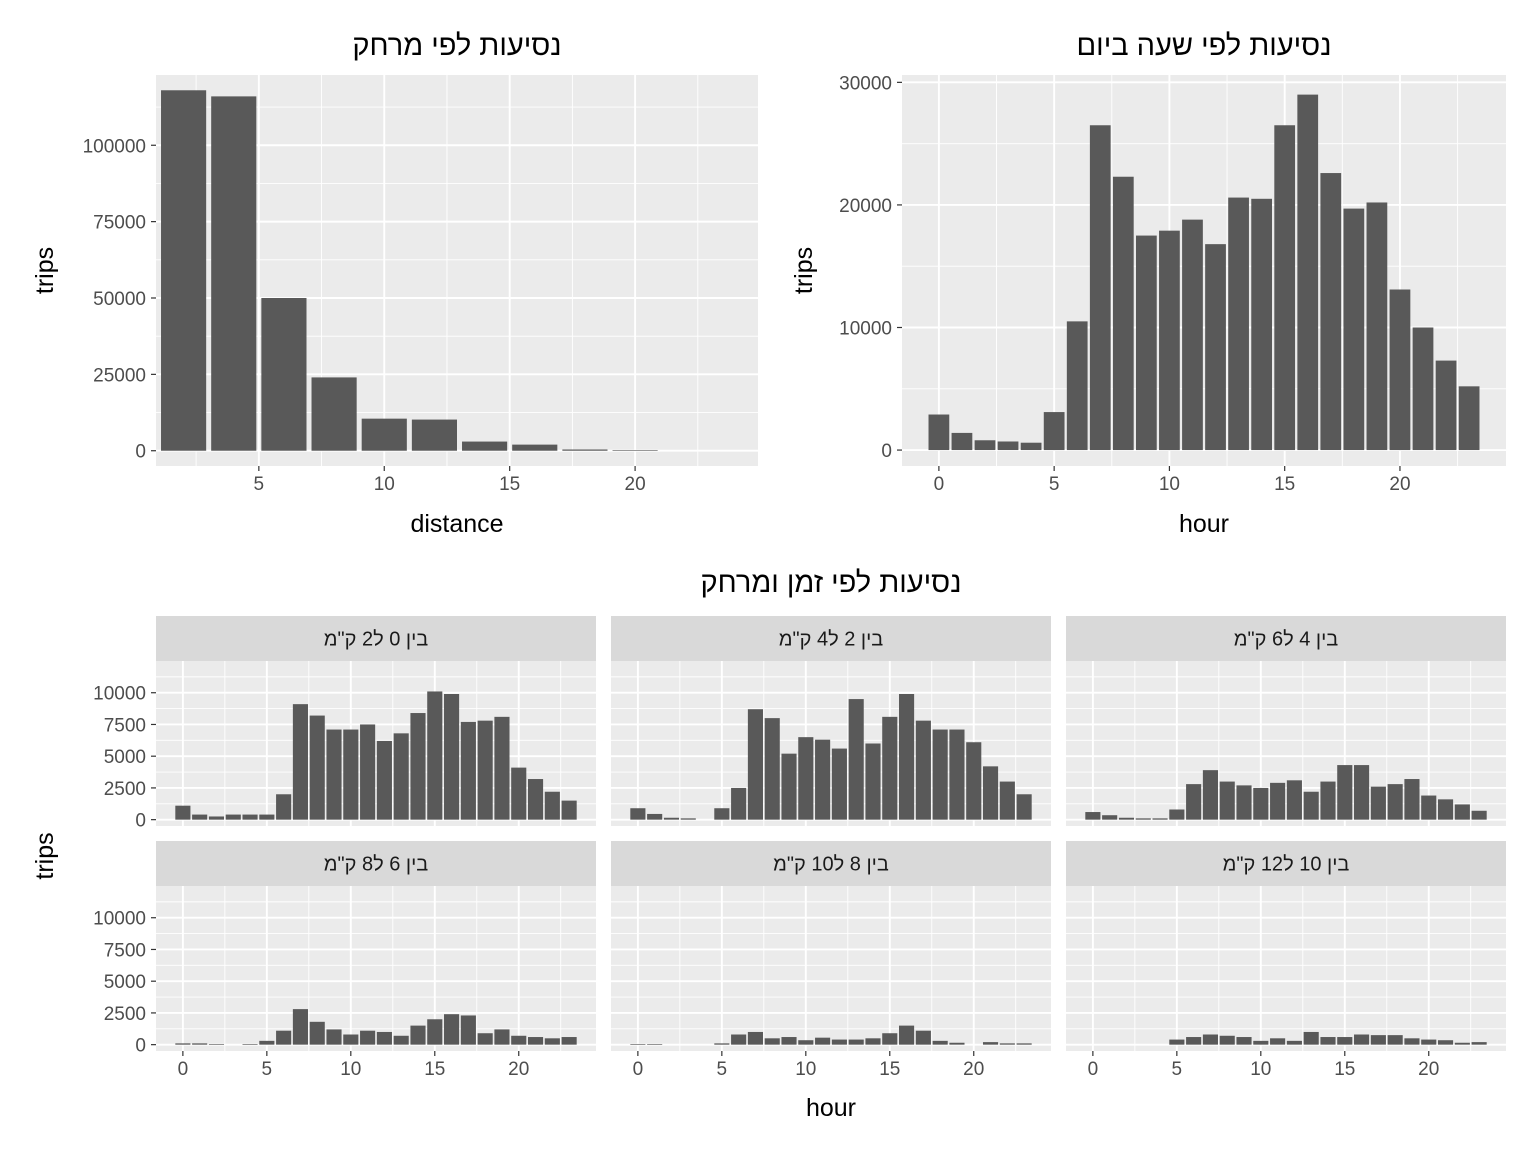  I want to click on facet-strip-label: בין 8 ל10 ק"מ, so click(831, 865).